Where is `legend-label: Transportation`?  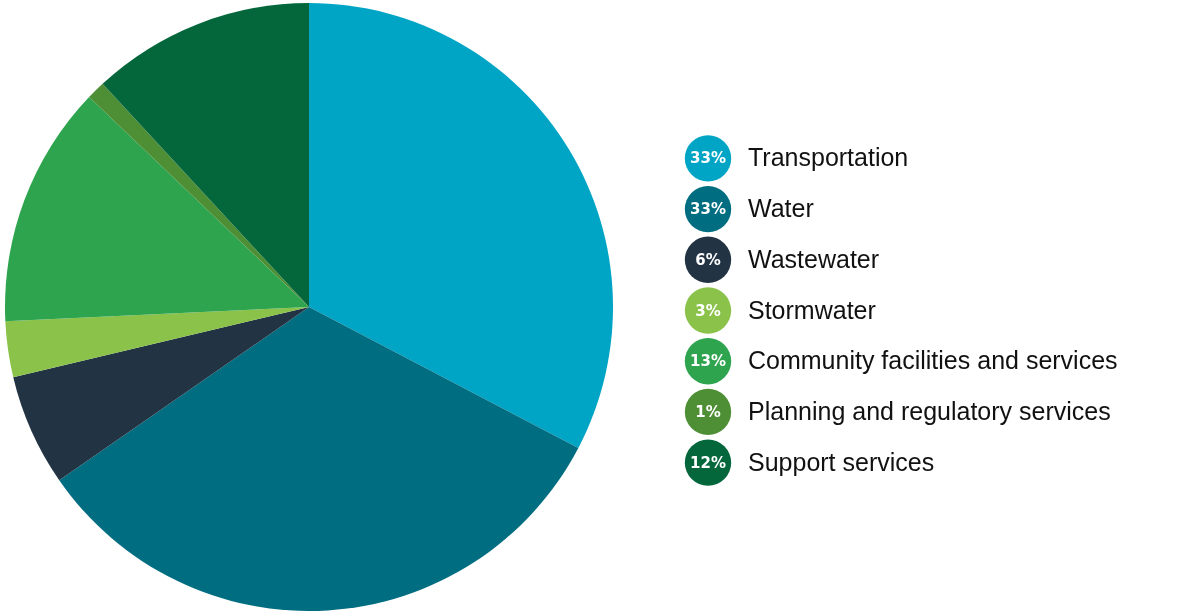 legend-label: Transportation is located at coordinates (828, 157).